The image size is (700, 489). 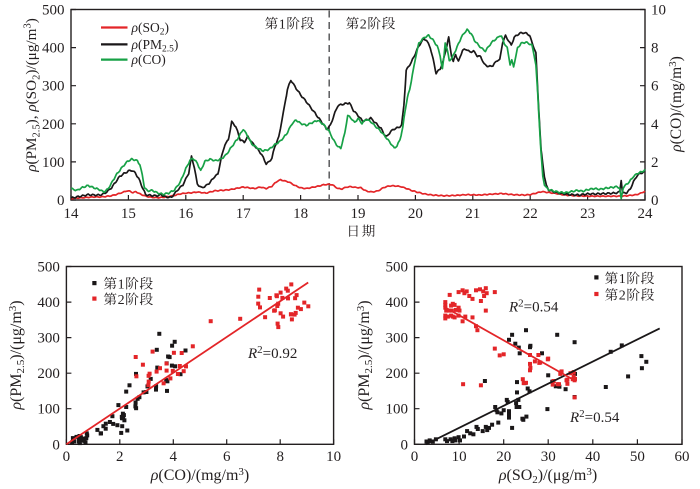 I want to click on svg-text: 21, so click(x=472, y=214).